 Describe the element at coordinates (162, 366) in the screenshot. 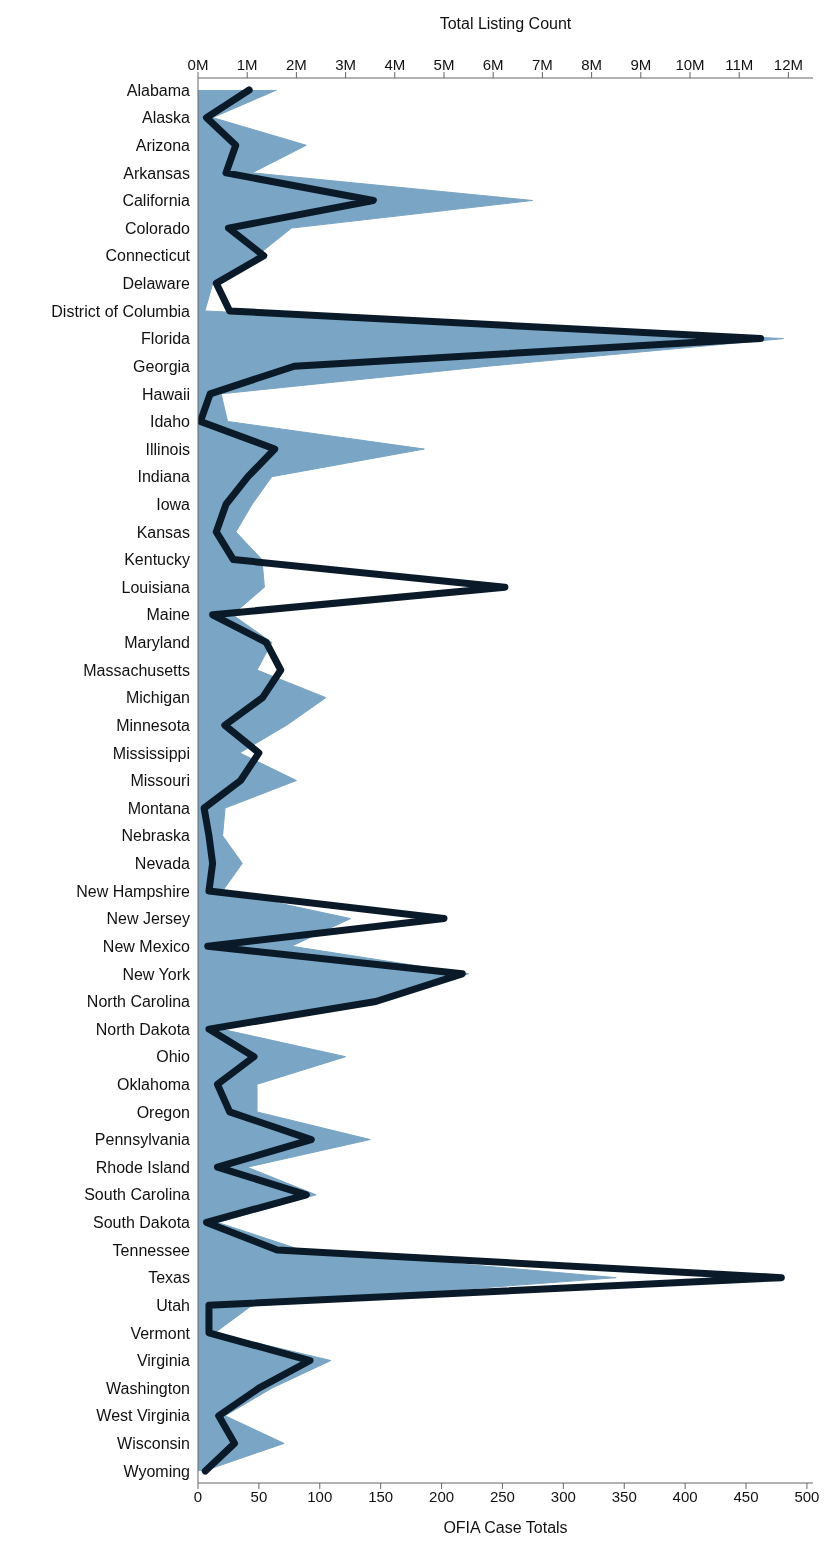

I see `y-tick-label: Georgia` at that location.